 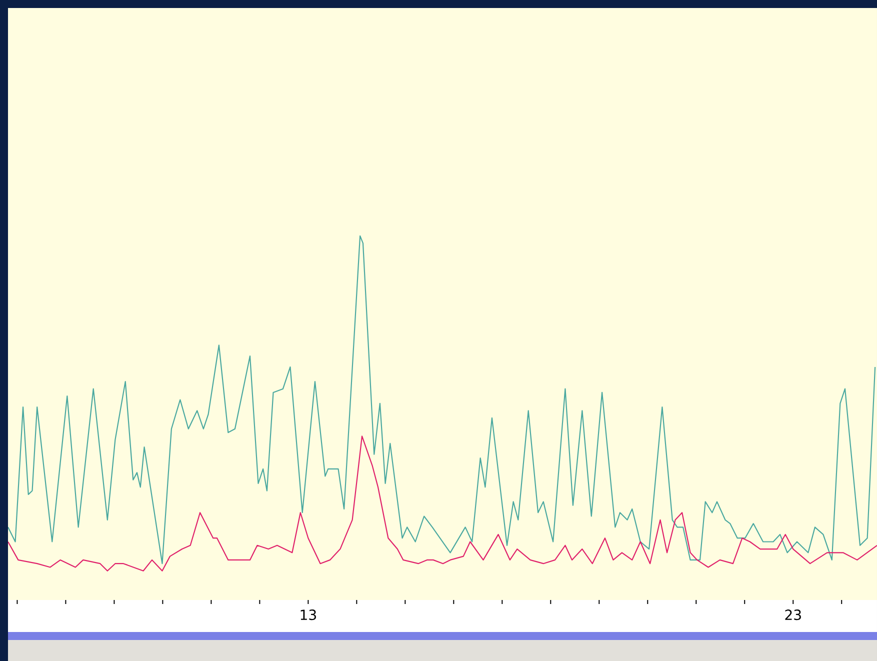 I want to click on x-tick-label: 13, so click(x=308, y=615).